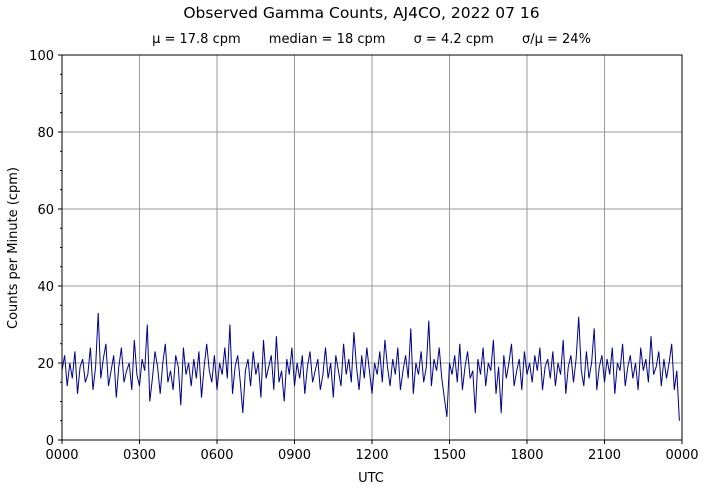 The height and width of the screenshot is (489, 705). What do you see at coordinates (449, 455) in the screenshot?
I see `x-tick-label: 1500` at bounding box center [449, 455].